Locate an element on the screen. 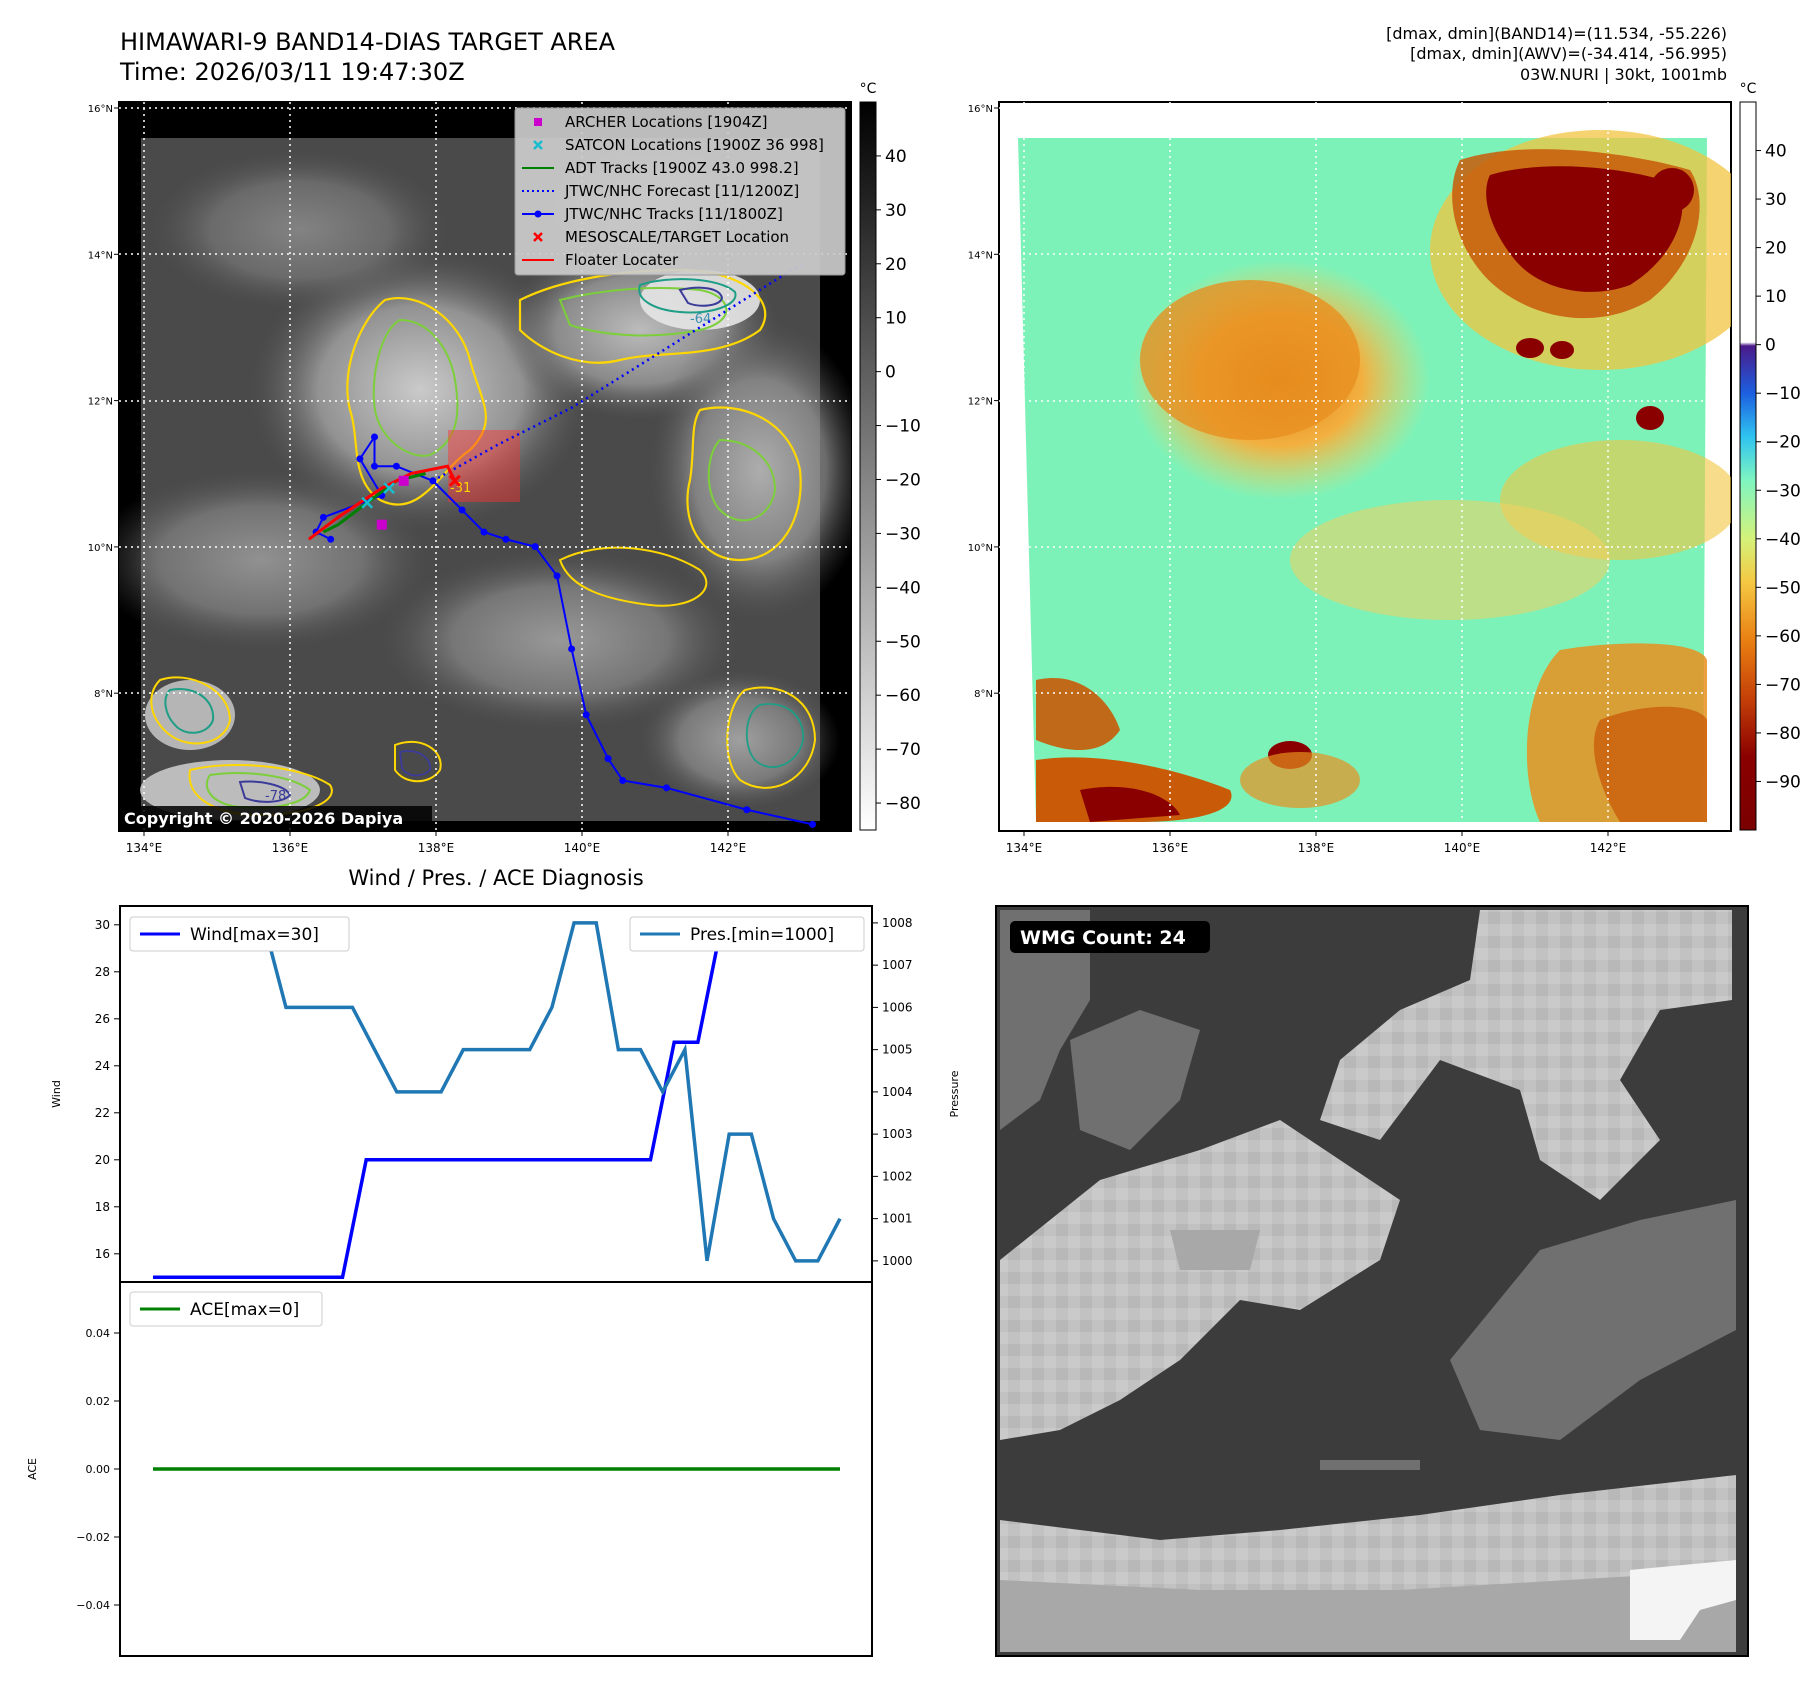 The width and height of the screenshot is (1813, 1690). pressure-axis-label: Pressure is located at coordinates (954, 1093).